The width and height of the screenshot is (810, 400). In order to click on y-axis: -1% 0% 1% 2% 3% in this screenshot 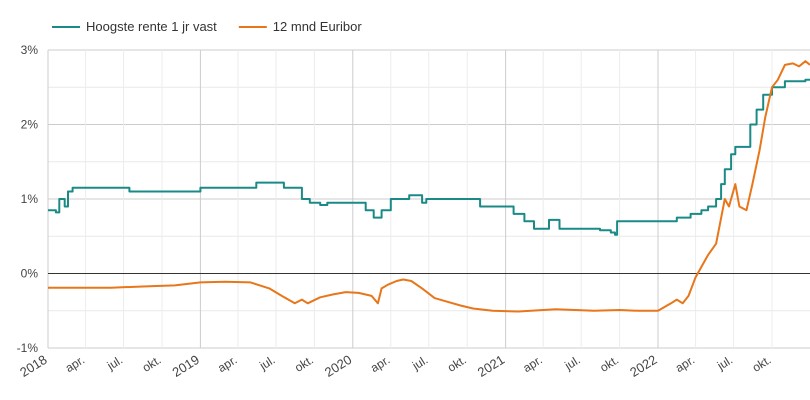, I will do `click(28, 199)`.